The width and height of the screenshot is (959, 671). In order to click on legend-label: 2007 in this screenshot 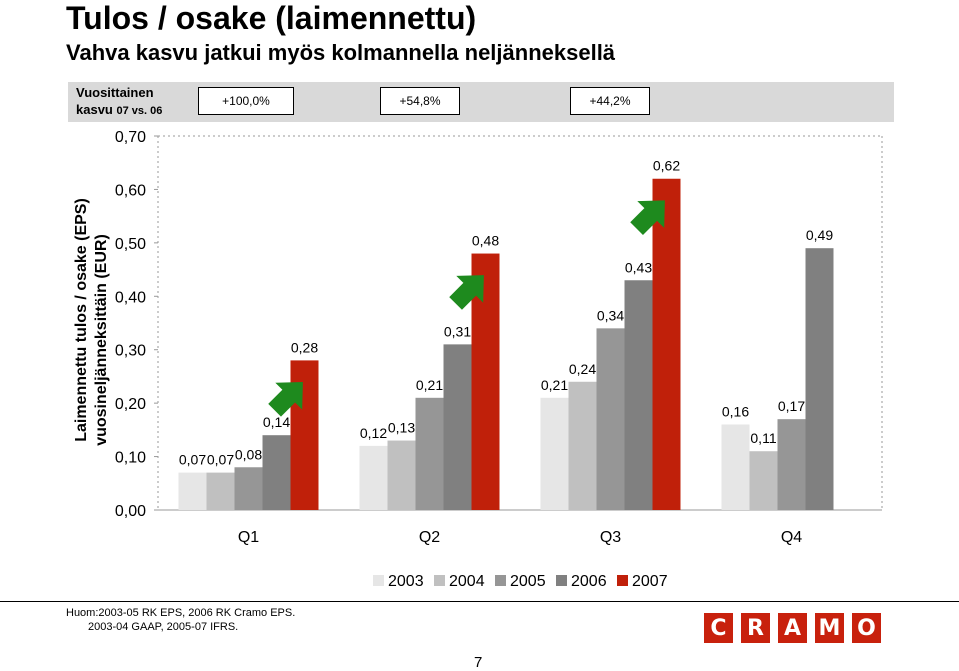, I will do `click(650, 581)`.